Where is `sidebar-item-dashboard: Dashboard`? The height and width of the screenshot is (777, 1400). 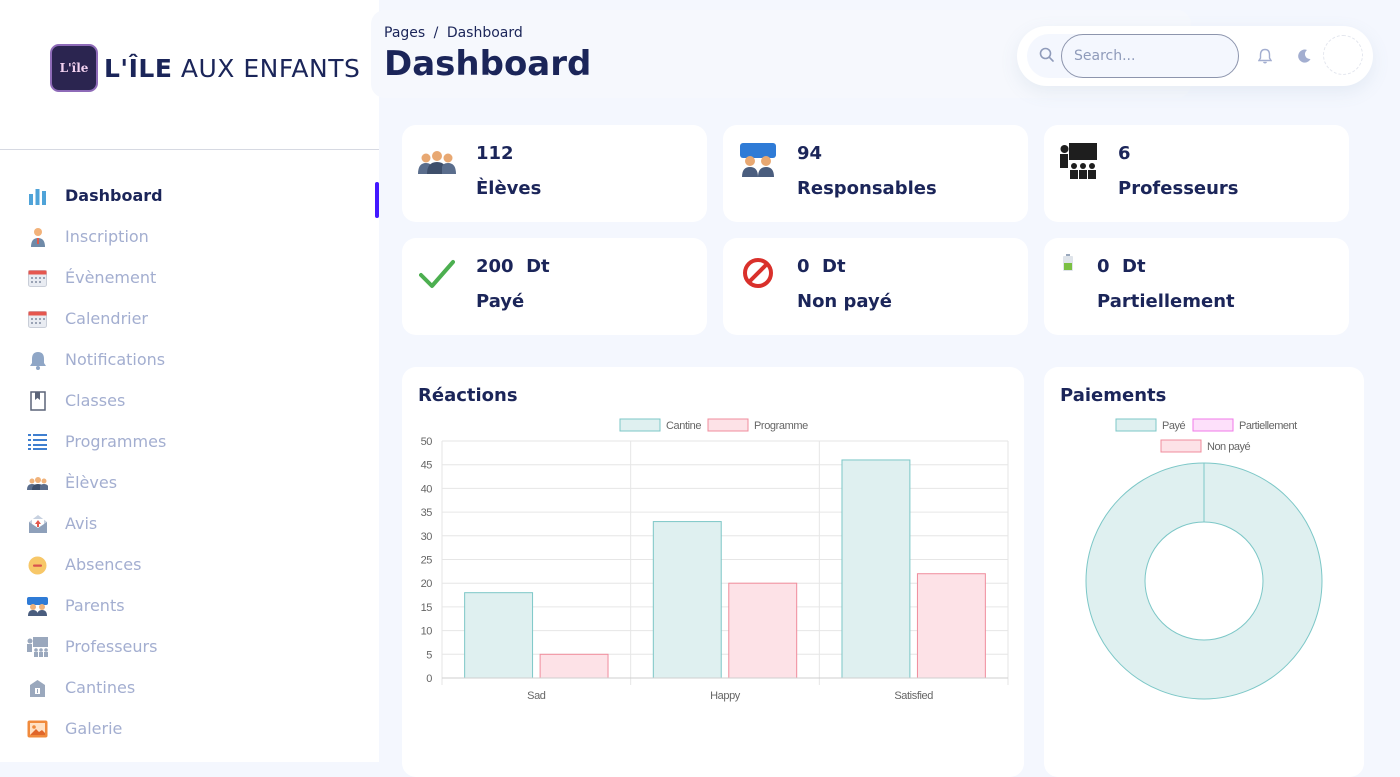
sidebar-item-dashboard: Dashboard is located at coordinates (189, 196).